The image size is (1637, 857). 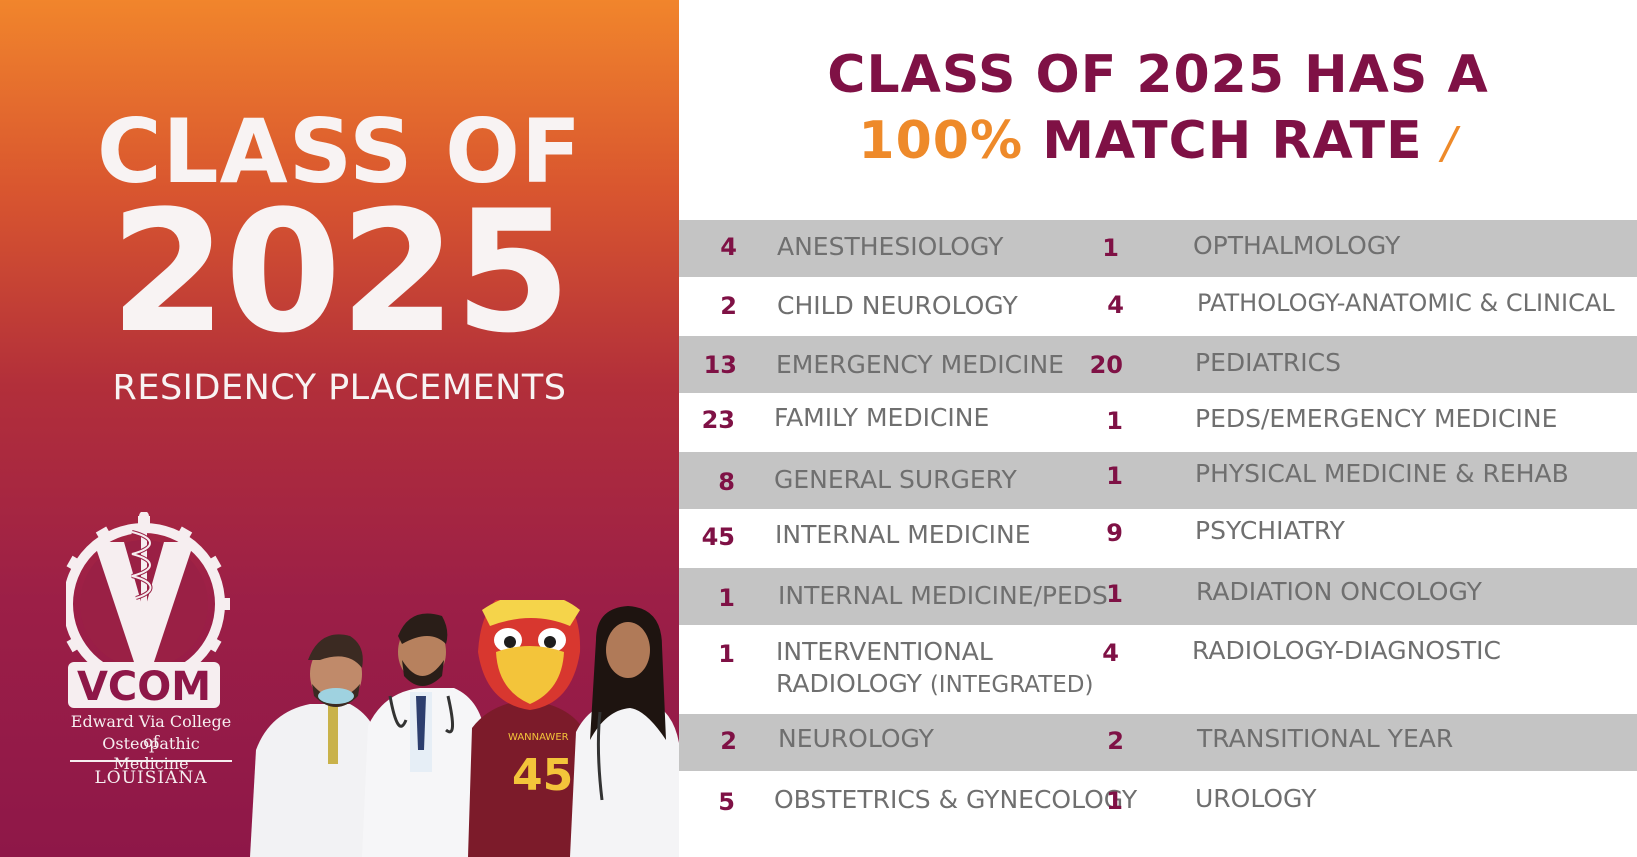 I want to click on placement-specialty: PEDIATRICS, so click(x=1268, y=362).